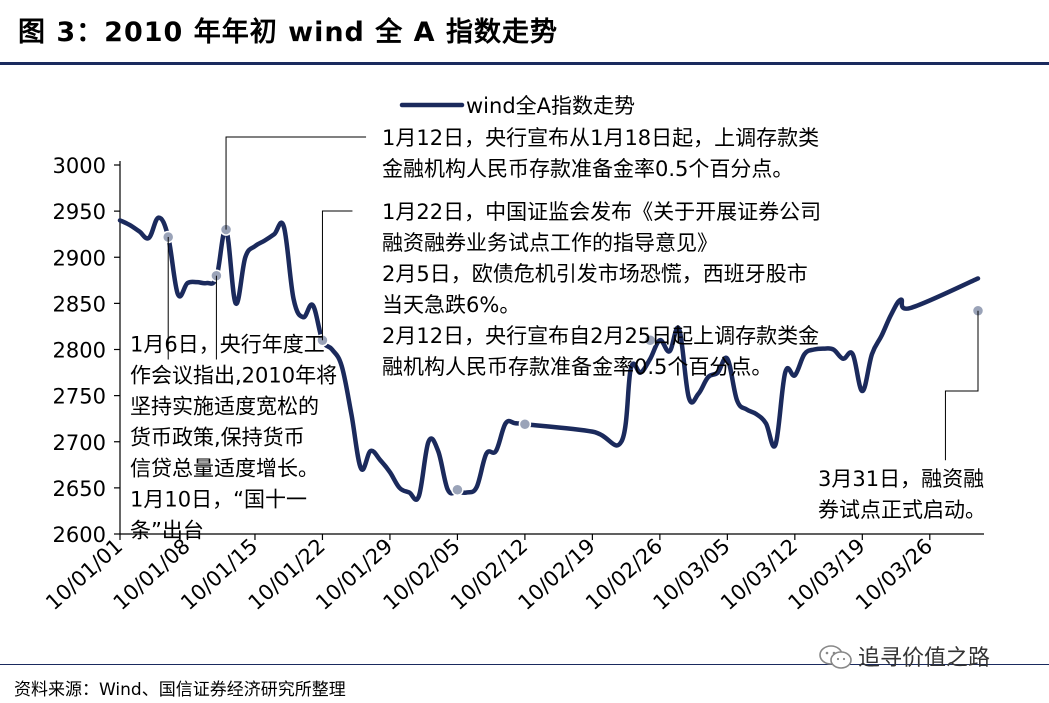  I want to click on y-tick-label: 2800, so click(79, 351).